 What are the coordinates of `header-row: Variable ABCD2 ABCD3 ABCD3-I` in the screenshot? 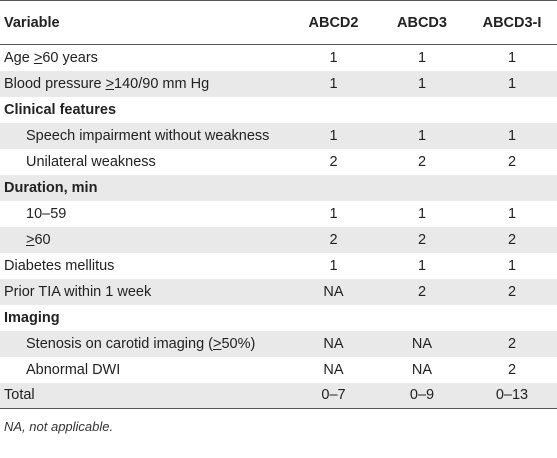 It's located at (278, 22).